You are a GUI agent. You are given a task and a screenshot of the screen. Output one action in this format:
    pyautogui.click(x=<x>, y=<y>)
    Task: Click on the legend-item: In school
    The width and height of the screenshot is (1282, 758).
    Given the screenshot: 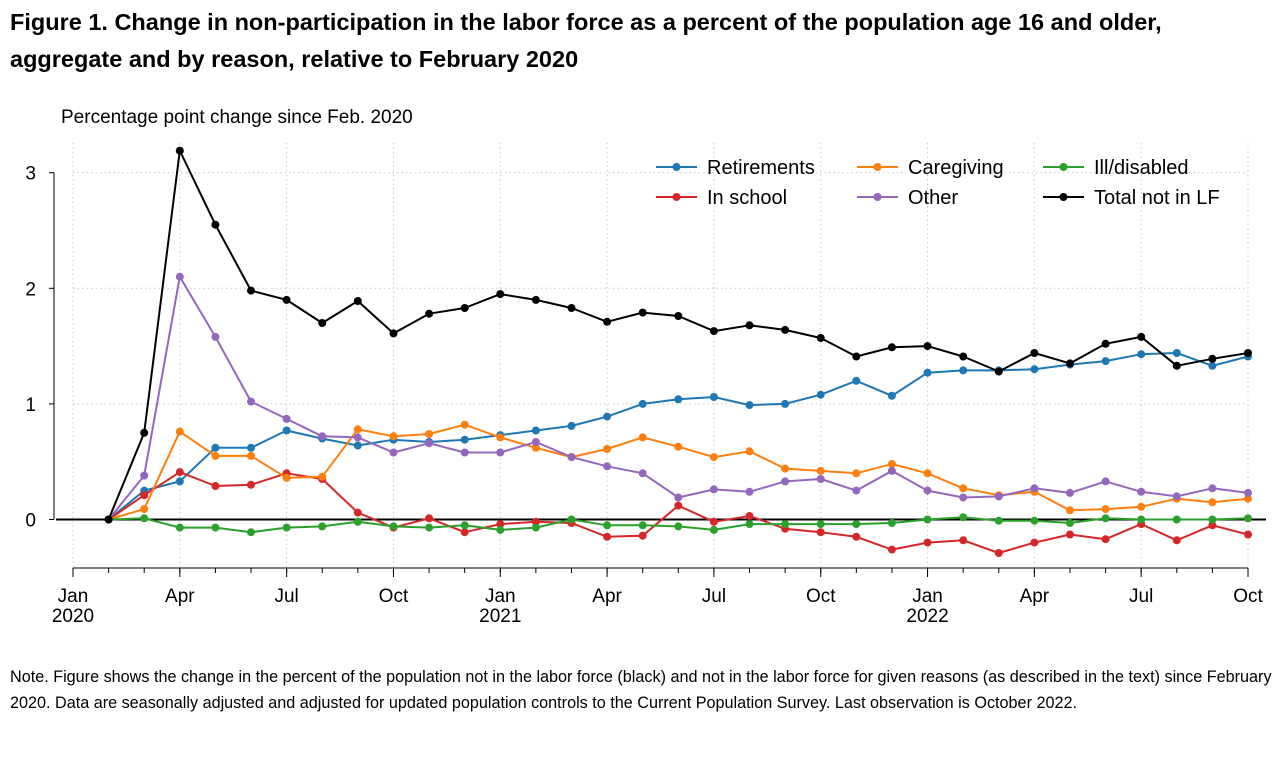 What is the action you would take?
    pyautogui.click(x=721, y=198)
    